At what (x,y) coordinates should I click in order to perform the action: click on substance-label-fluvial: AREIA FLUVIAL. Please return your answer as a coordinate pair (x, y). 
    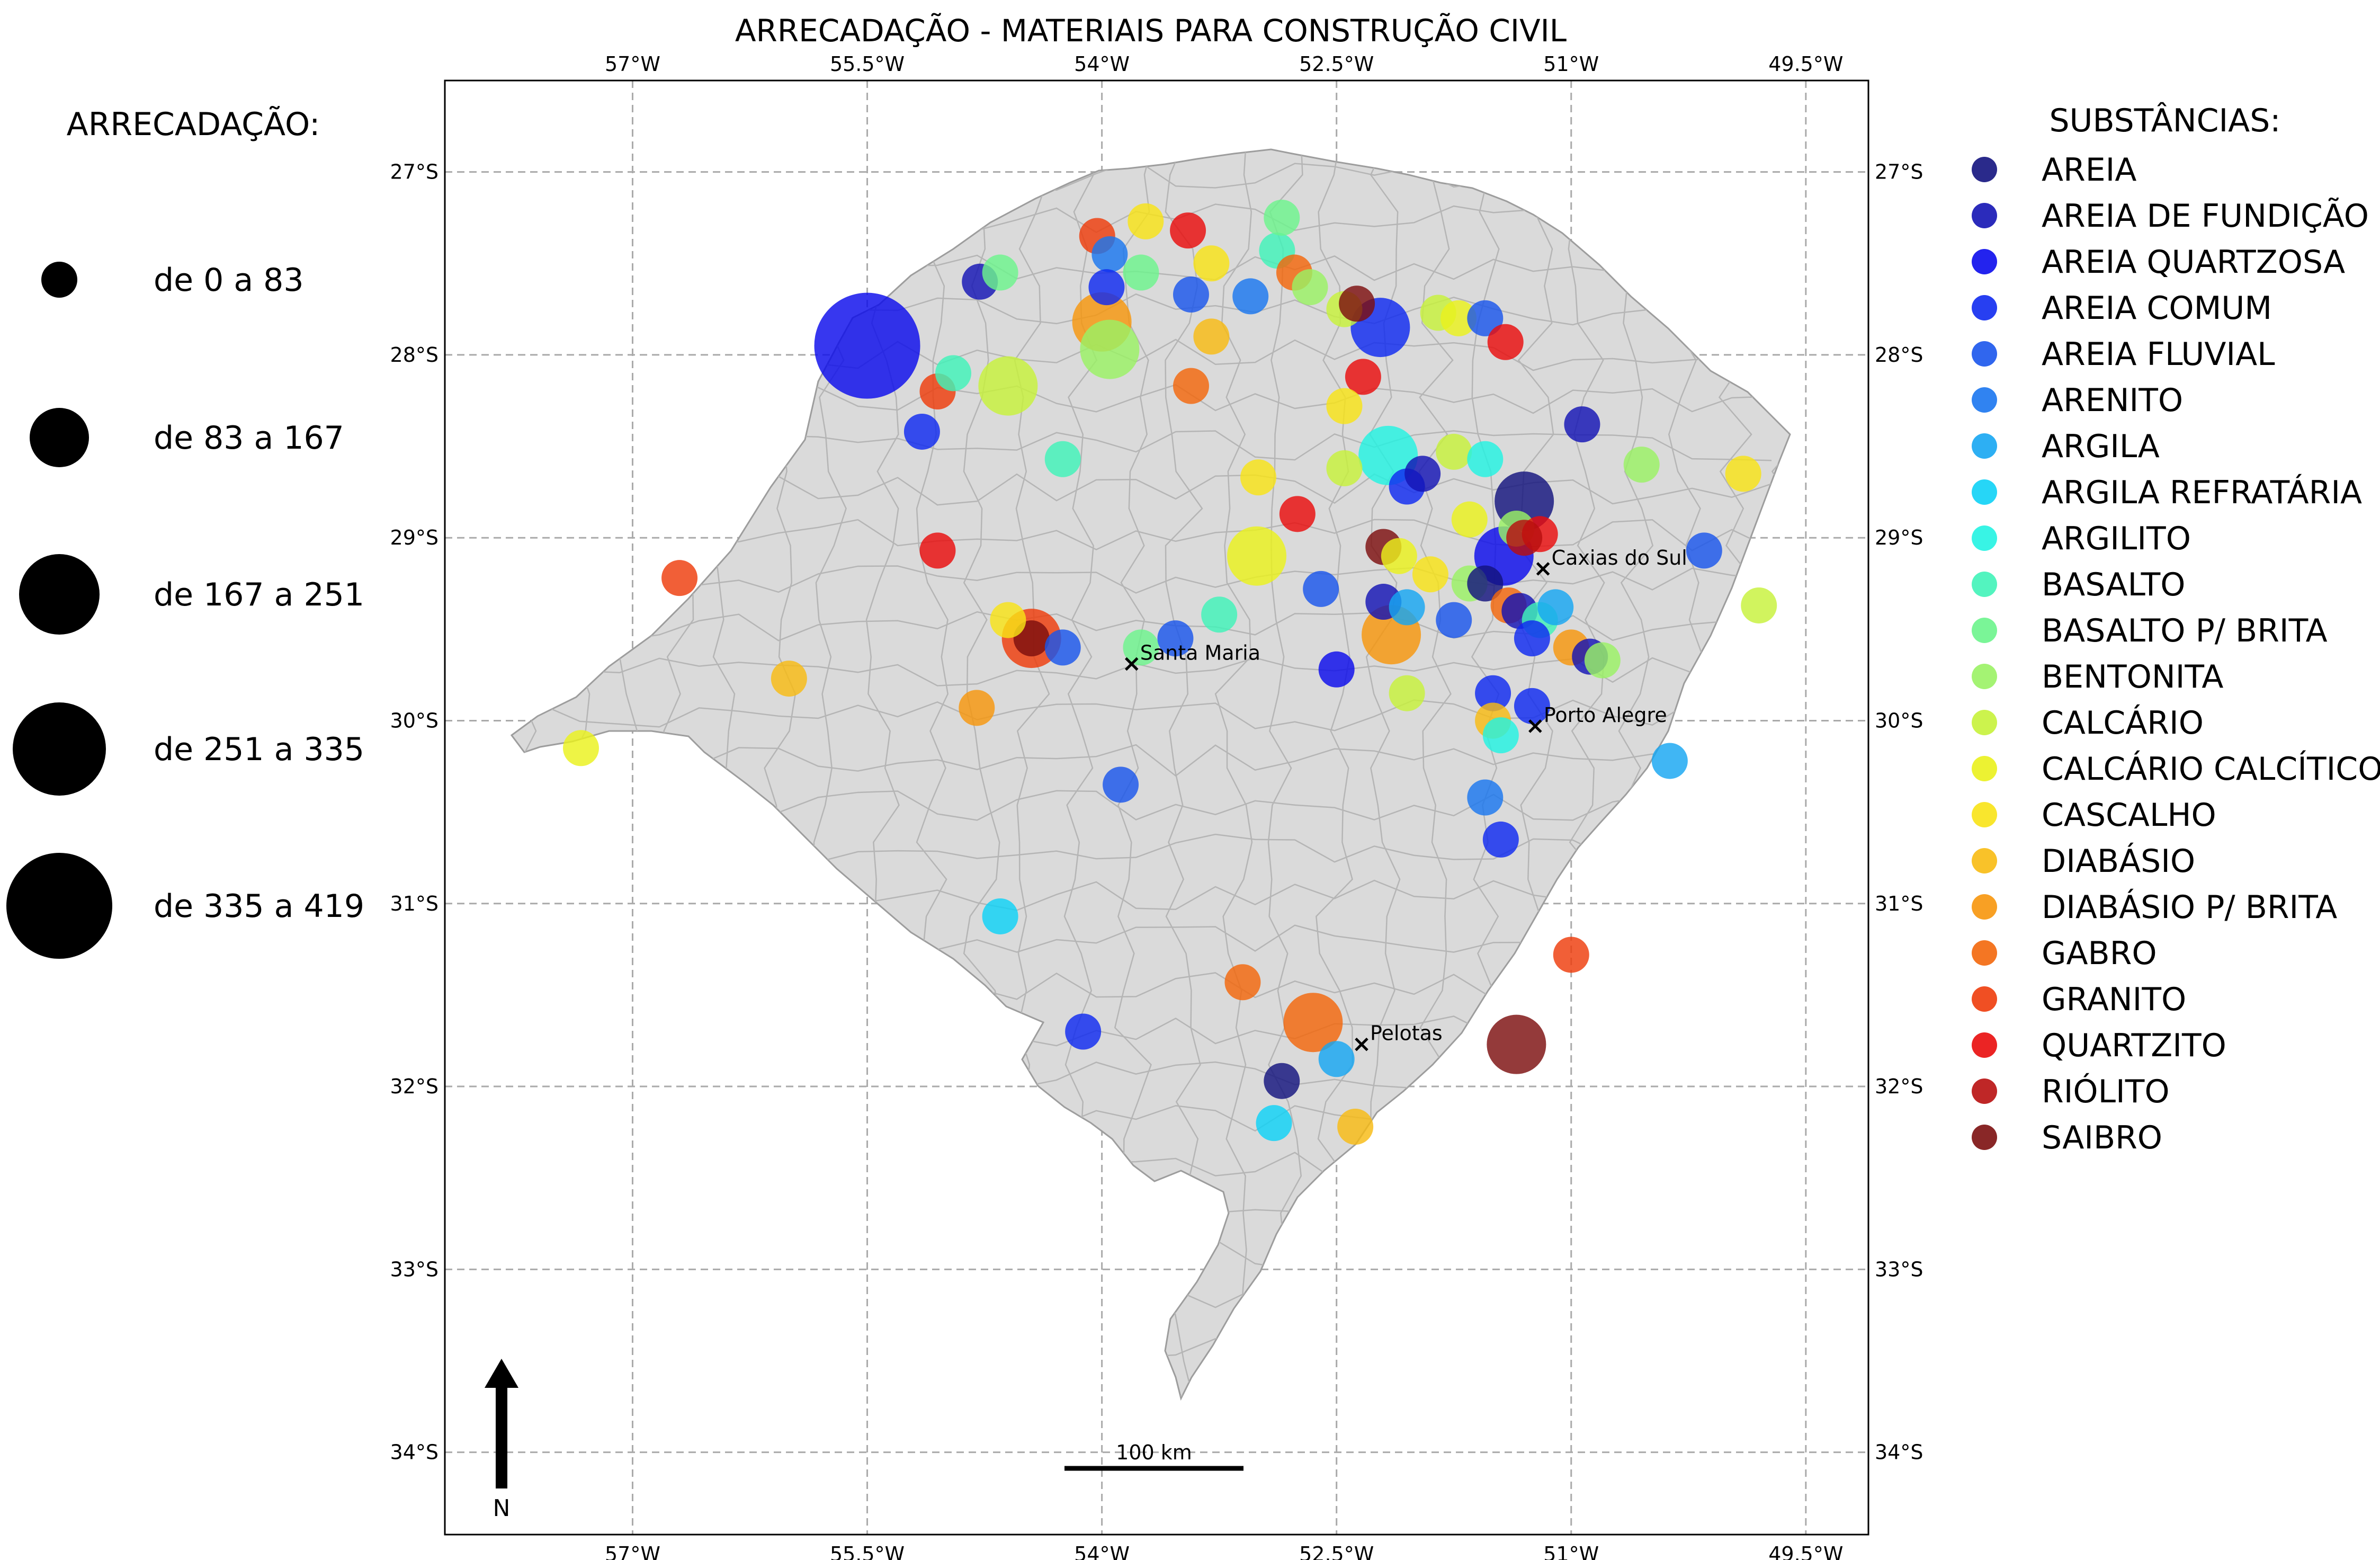
    Looking at the image, I should click on (2158, 354).